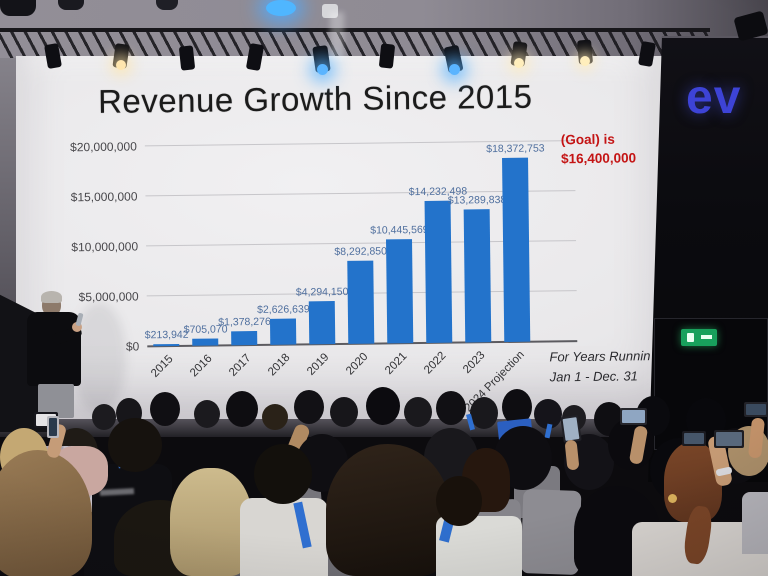  What do you see at coordinates (56, 401) in the screenshot?
I see `speaker-legs` at bounding box center [56, 401].